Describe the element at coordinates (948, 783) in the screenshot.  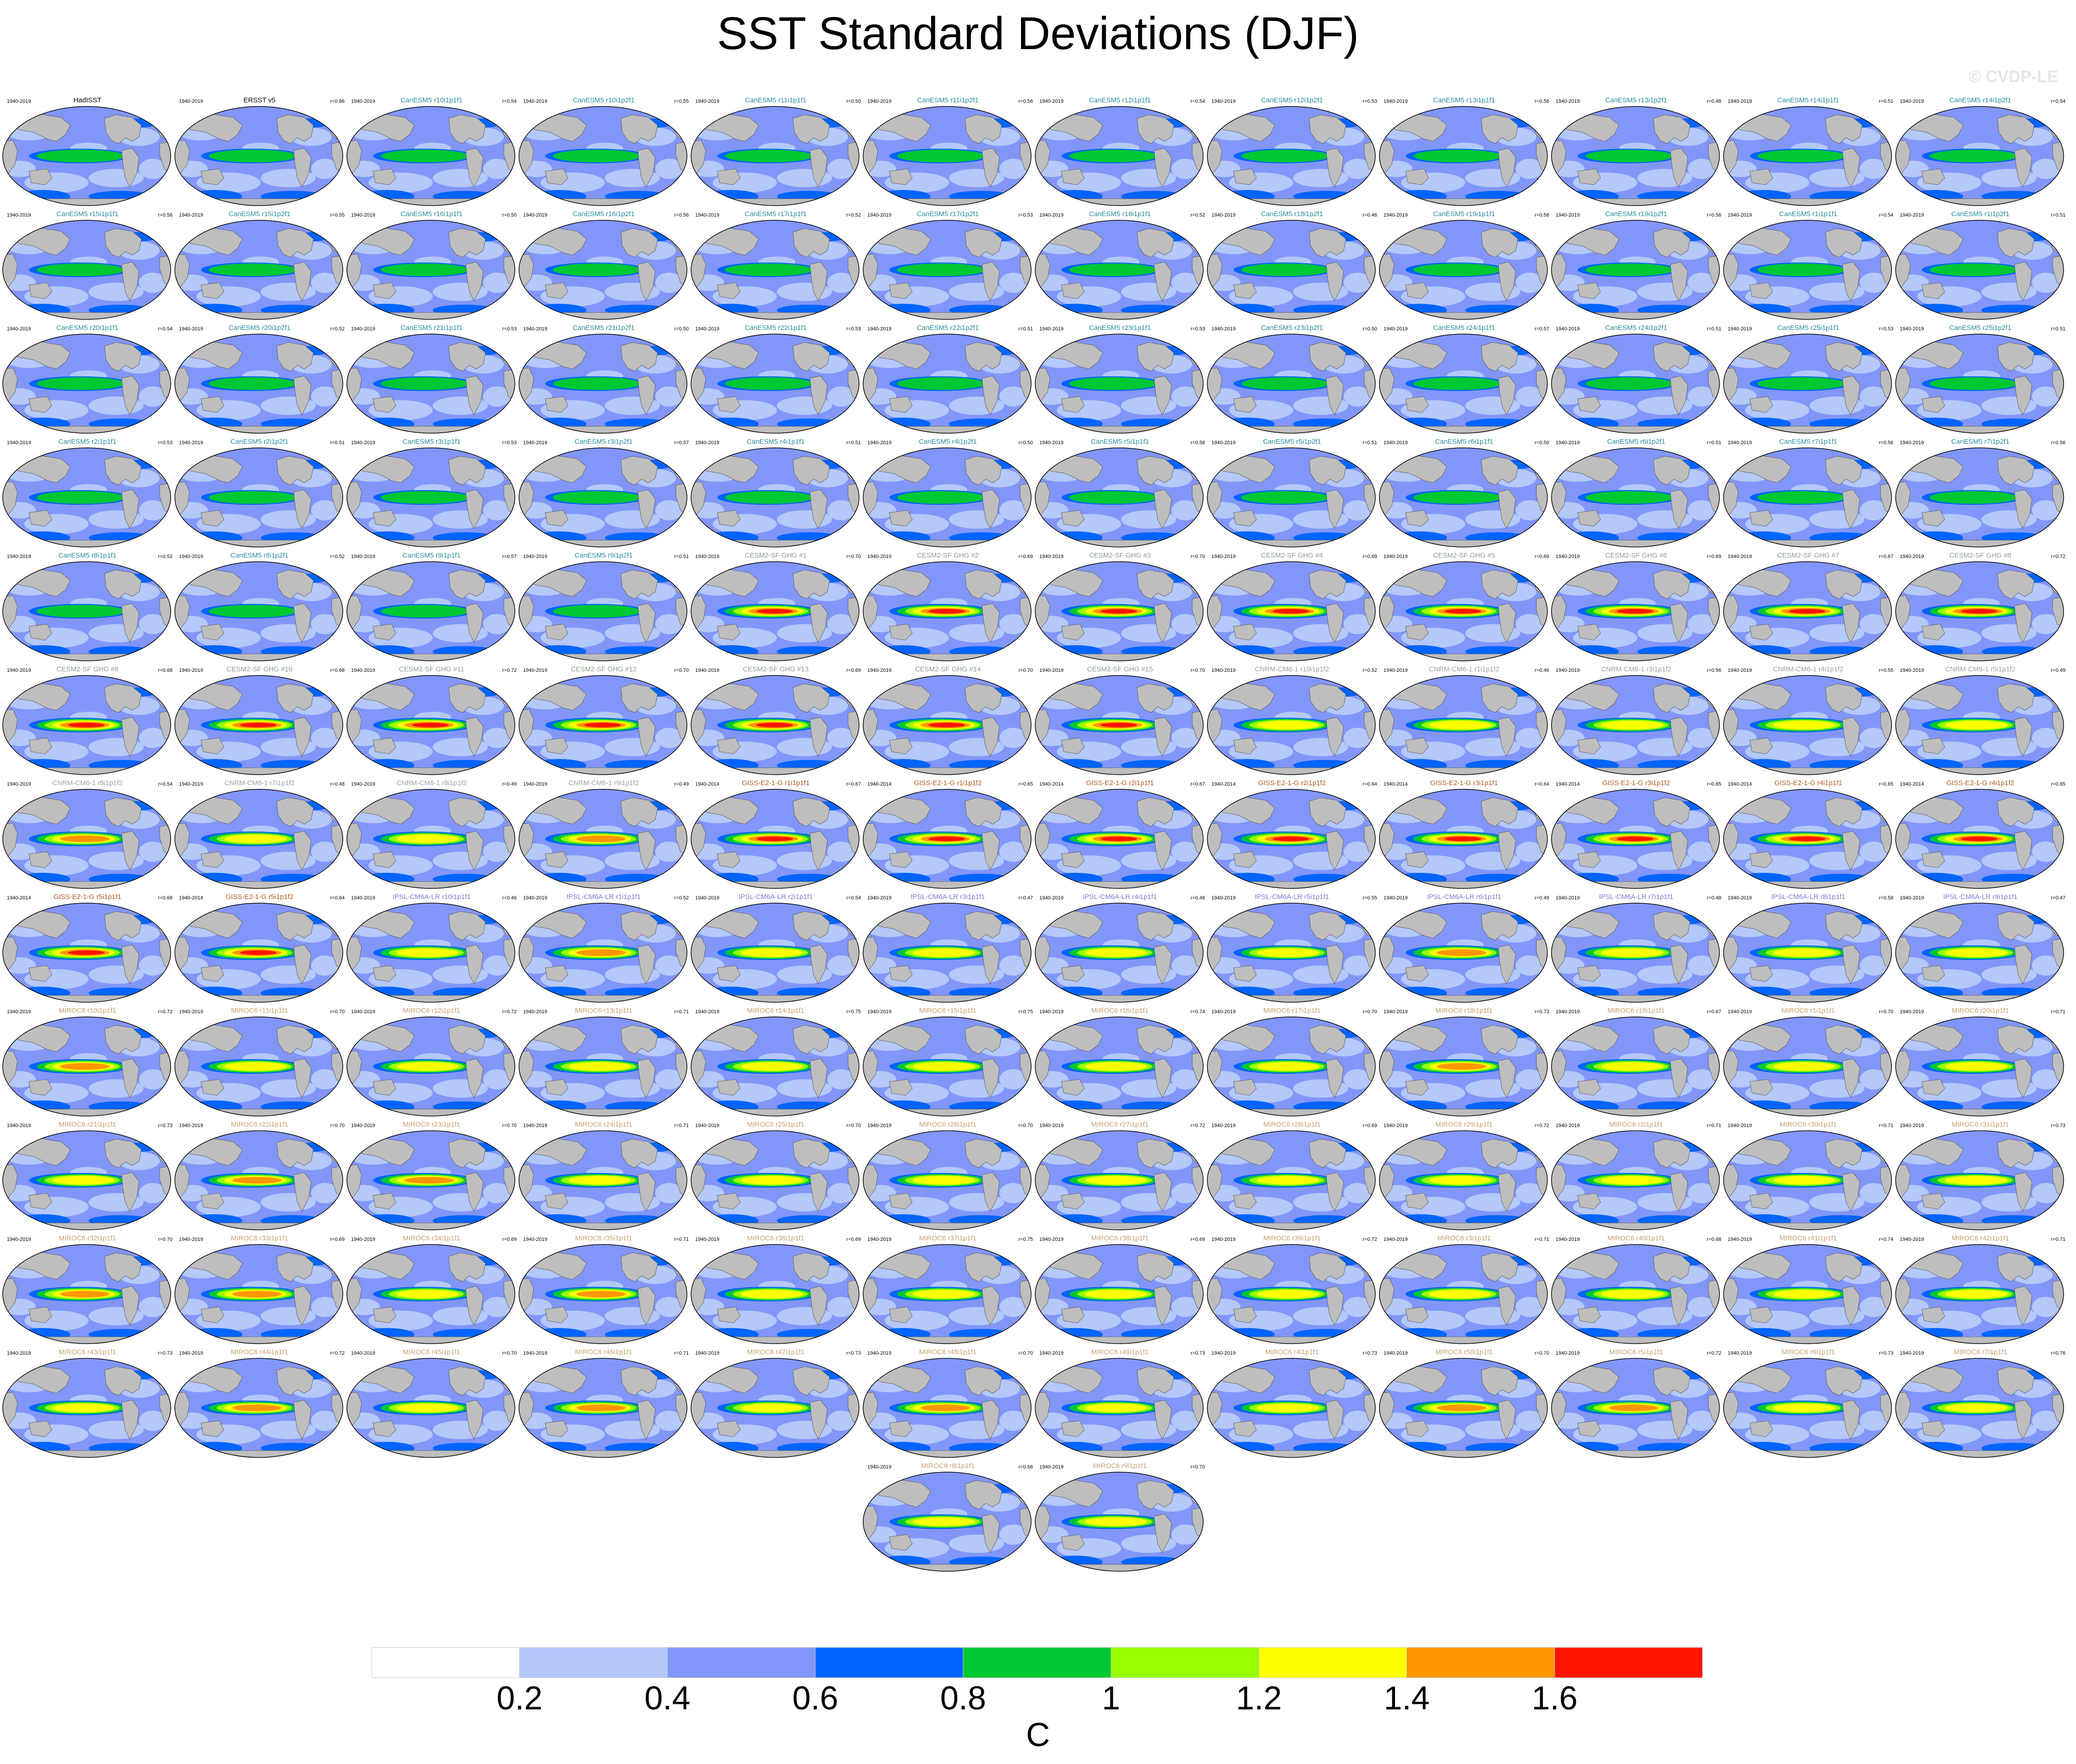
I see `panel-title: GISS-E2-1-G r1i1p1f2` at that location.